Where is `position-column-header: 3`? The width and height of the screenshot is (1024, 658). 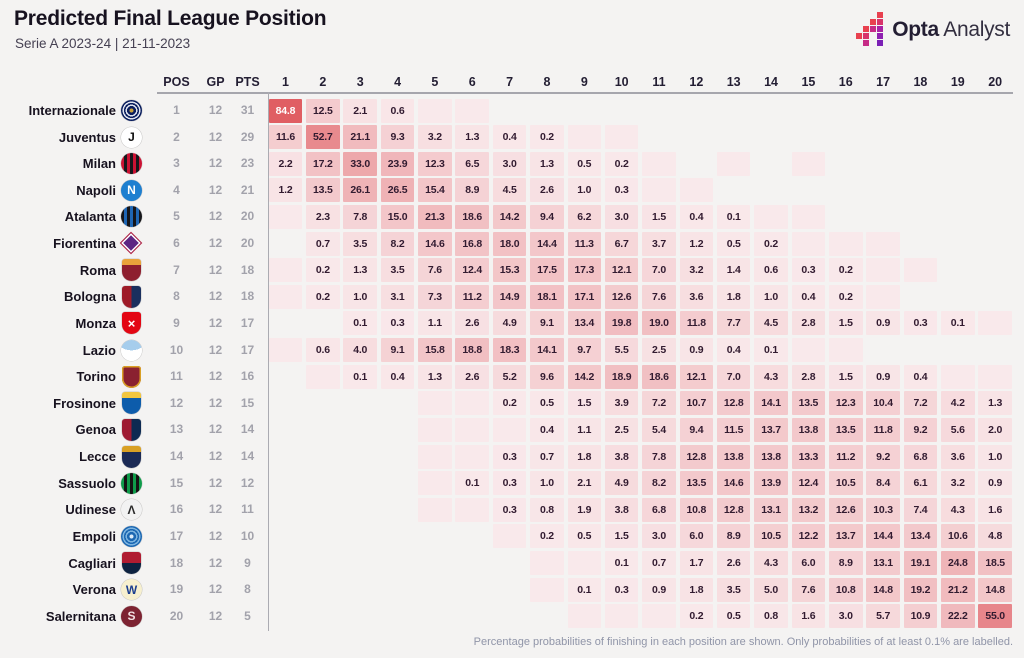 position-column-header: 3 is located at coordinates (360, 82).